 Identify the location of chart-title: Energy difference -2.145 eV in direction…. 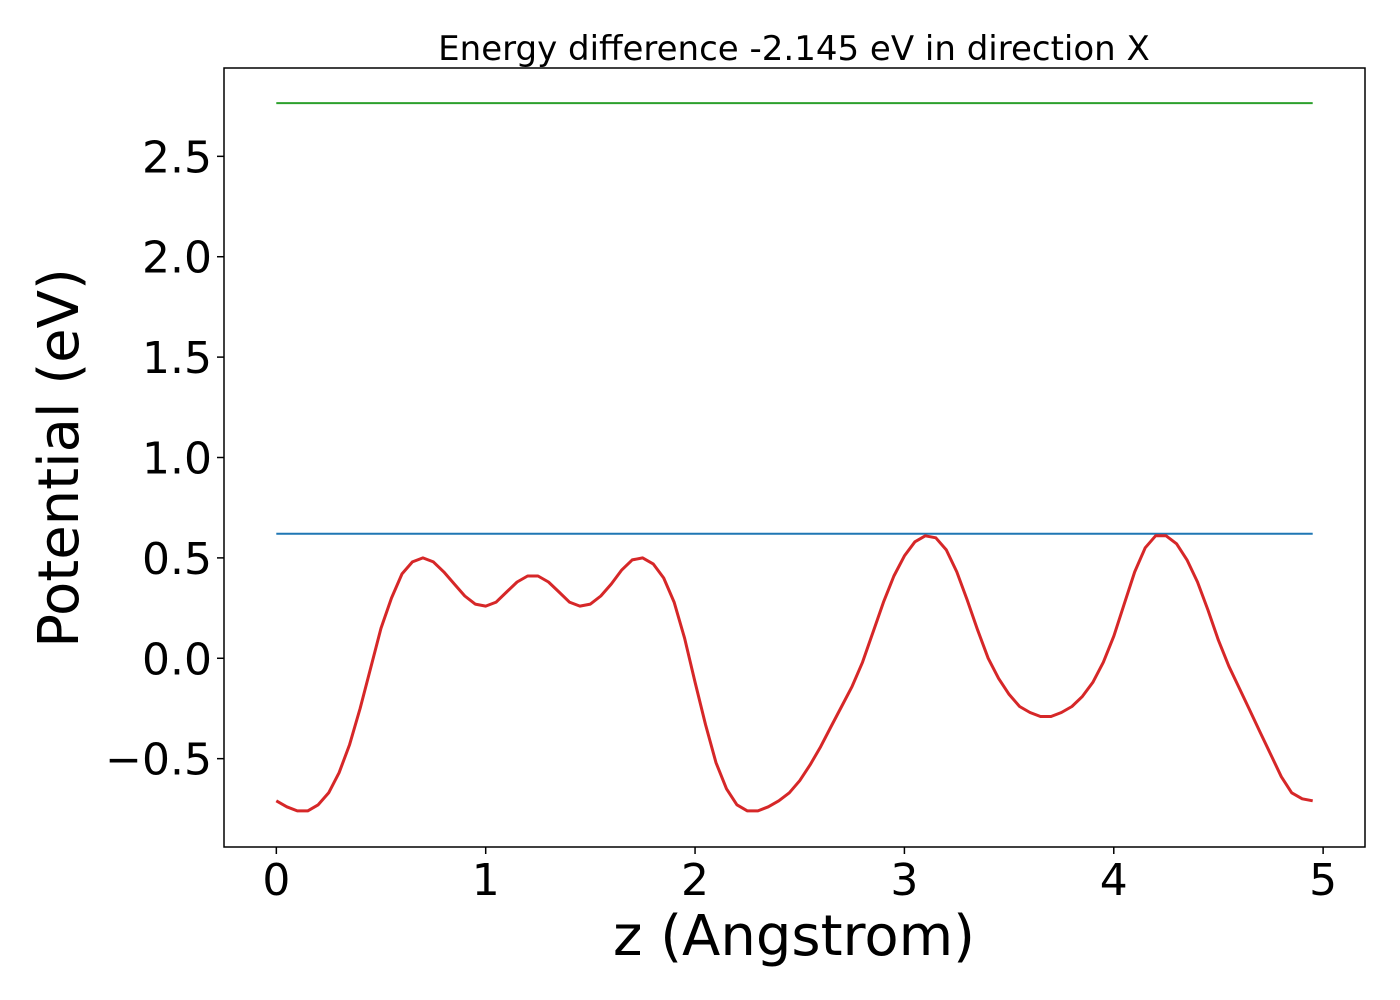
(794, 49).